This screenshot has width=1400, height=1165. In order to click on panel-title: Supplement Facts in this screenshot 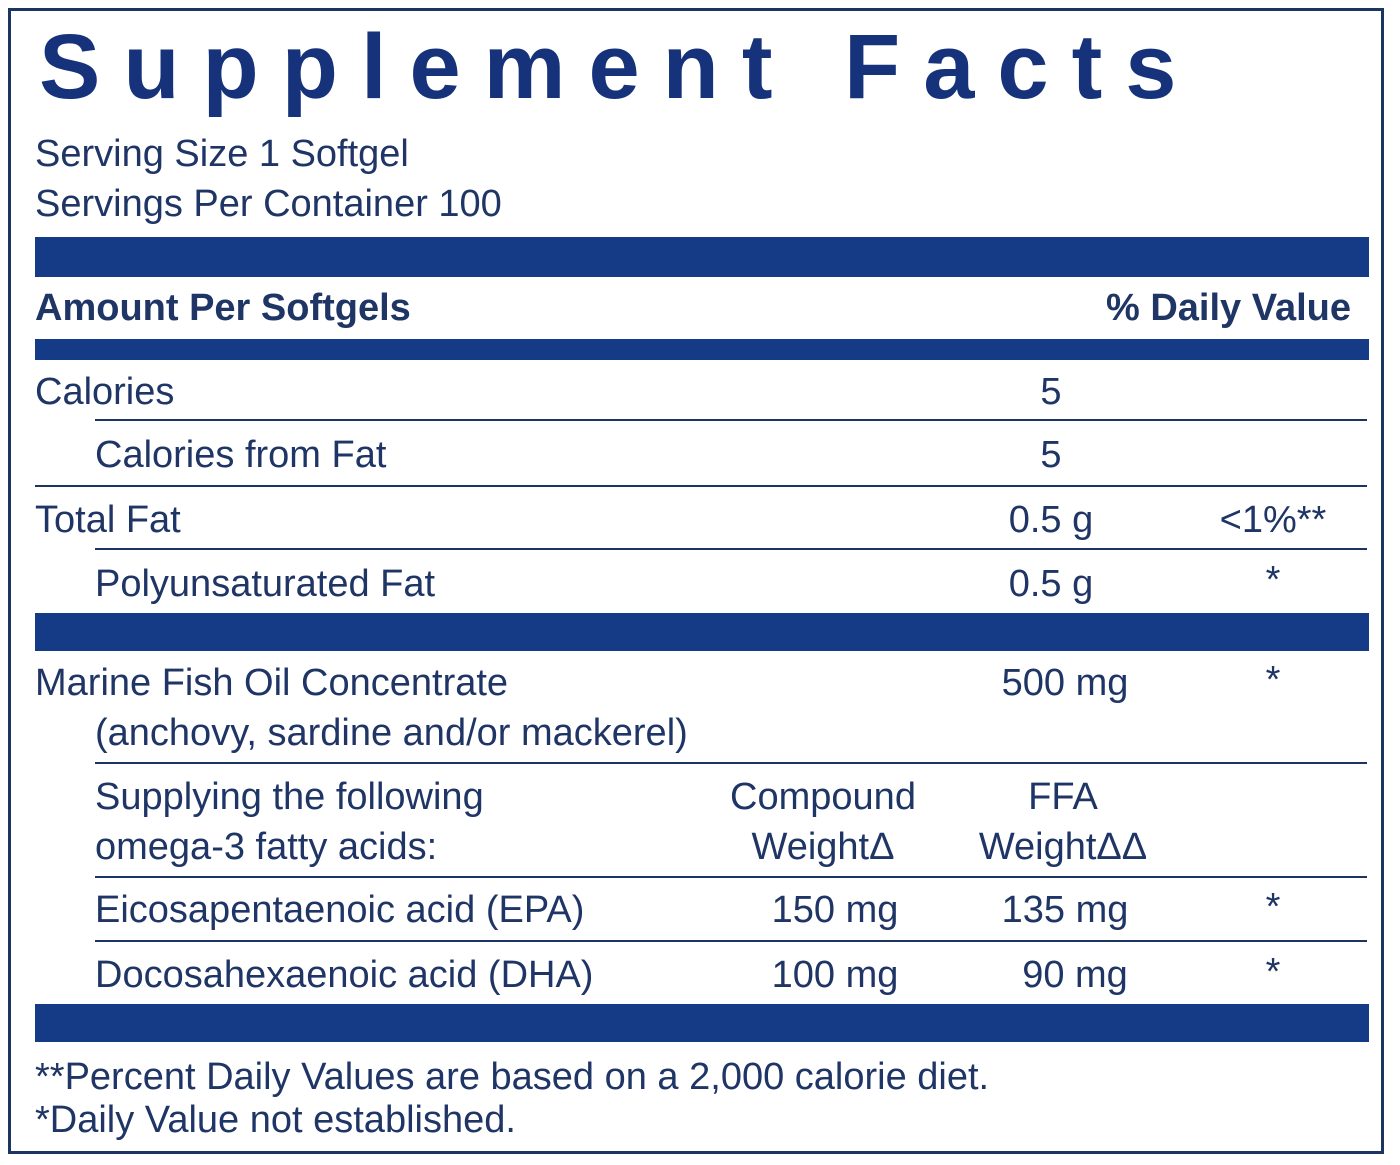, I will do `click(619, 67)`.